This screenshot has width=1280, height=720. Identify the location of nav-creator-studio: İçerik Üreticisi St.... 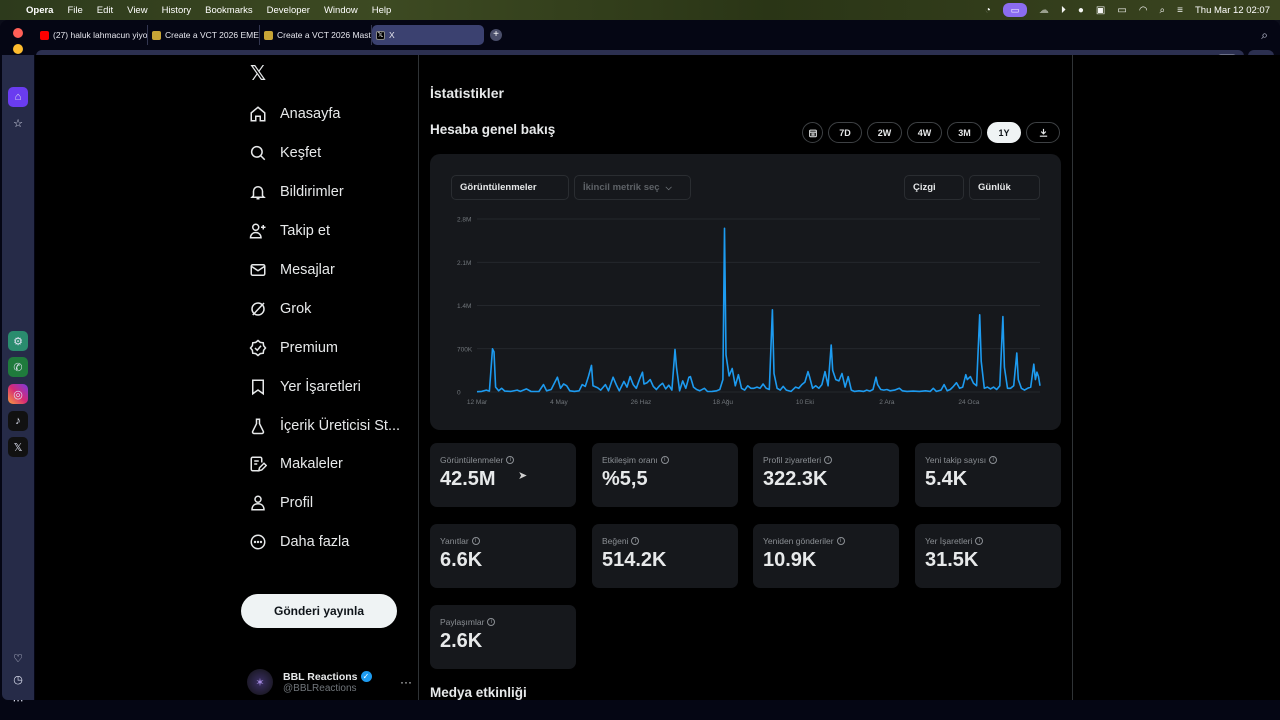
(324, 426).